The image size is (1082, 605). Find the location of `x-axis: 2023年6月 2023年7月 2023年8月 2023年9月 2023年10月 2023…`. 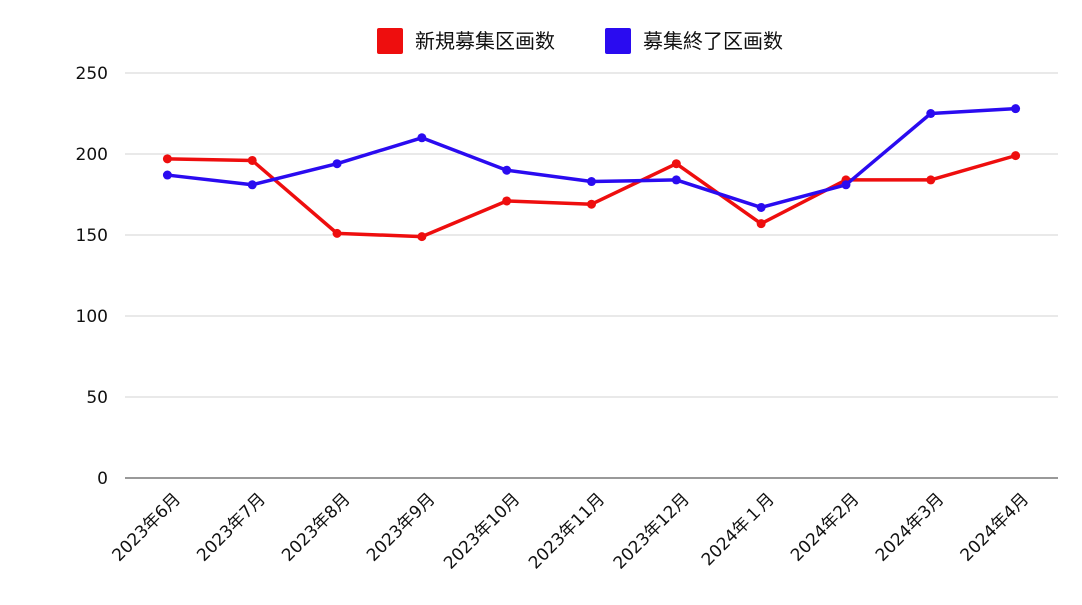

x-axis: 2023年6月 2023年7月 2023年8月 2023年9月 2023年10月 2023… is located at coordinates (571, 531).